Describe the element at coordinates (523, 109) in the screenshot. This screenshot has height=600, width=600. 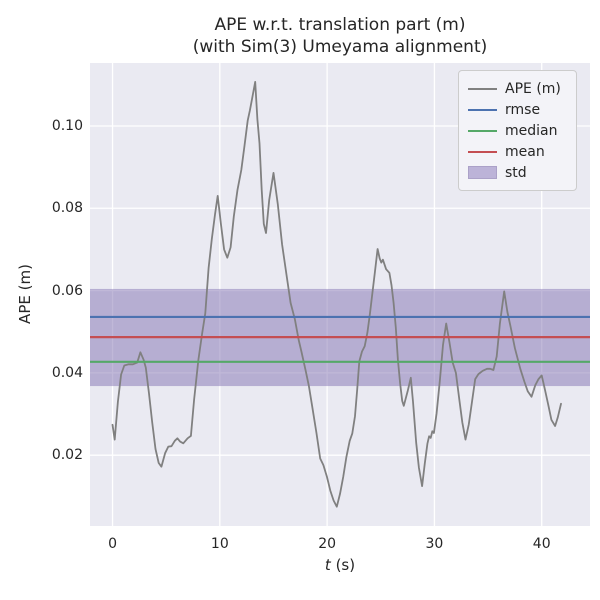
I see `legend-label-rmse: rmse` at that location.